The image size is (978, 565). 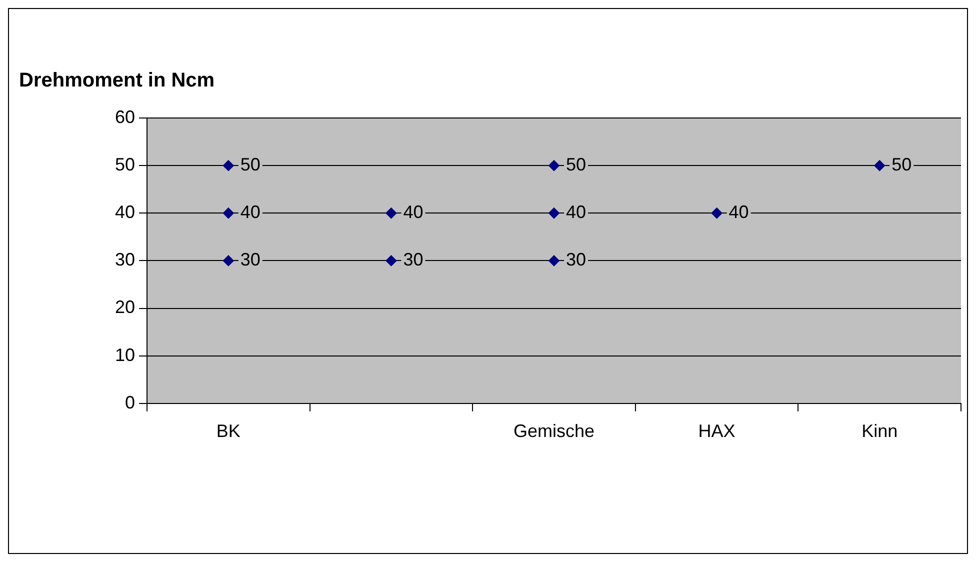 What do you see at coordinates (124, 354) in the screenshot?
I see `y-tick-label: 10` at bounding box center [124, 354].